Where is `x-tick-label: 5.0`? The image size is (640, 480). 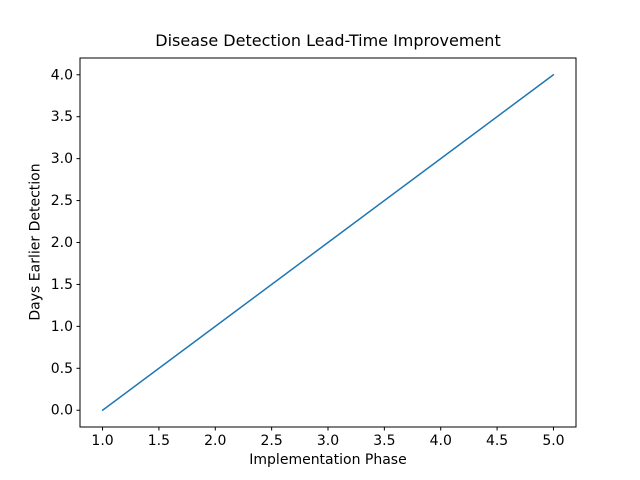
x-tick-label: 5.0 is located at coordinates (553, 441).